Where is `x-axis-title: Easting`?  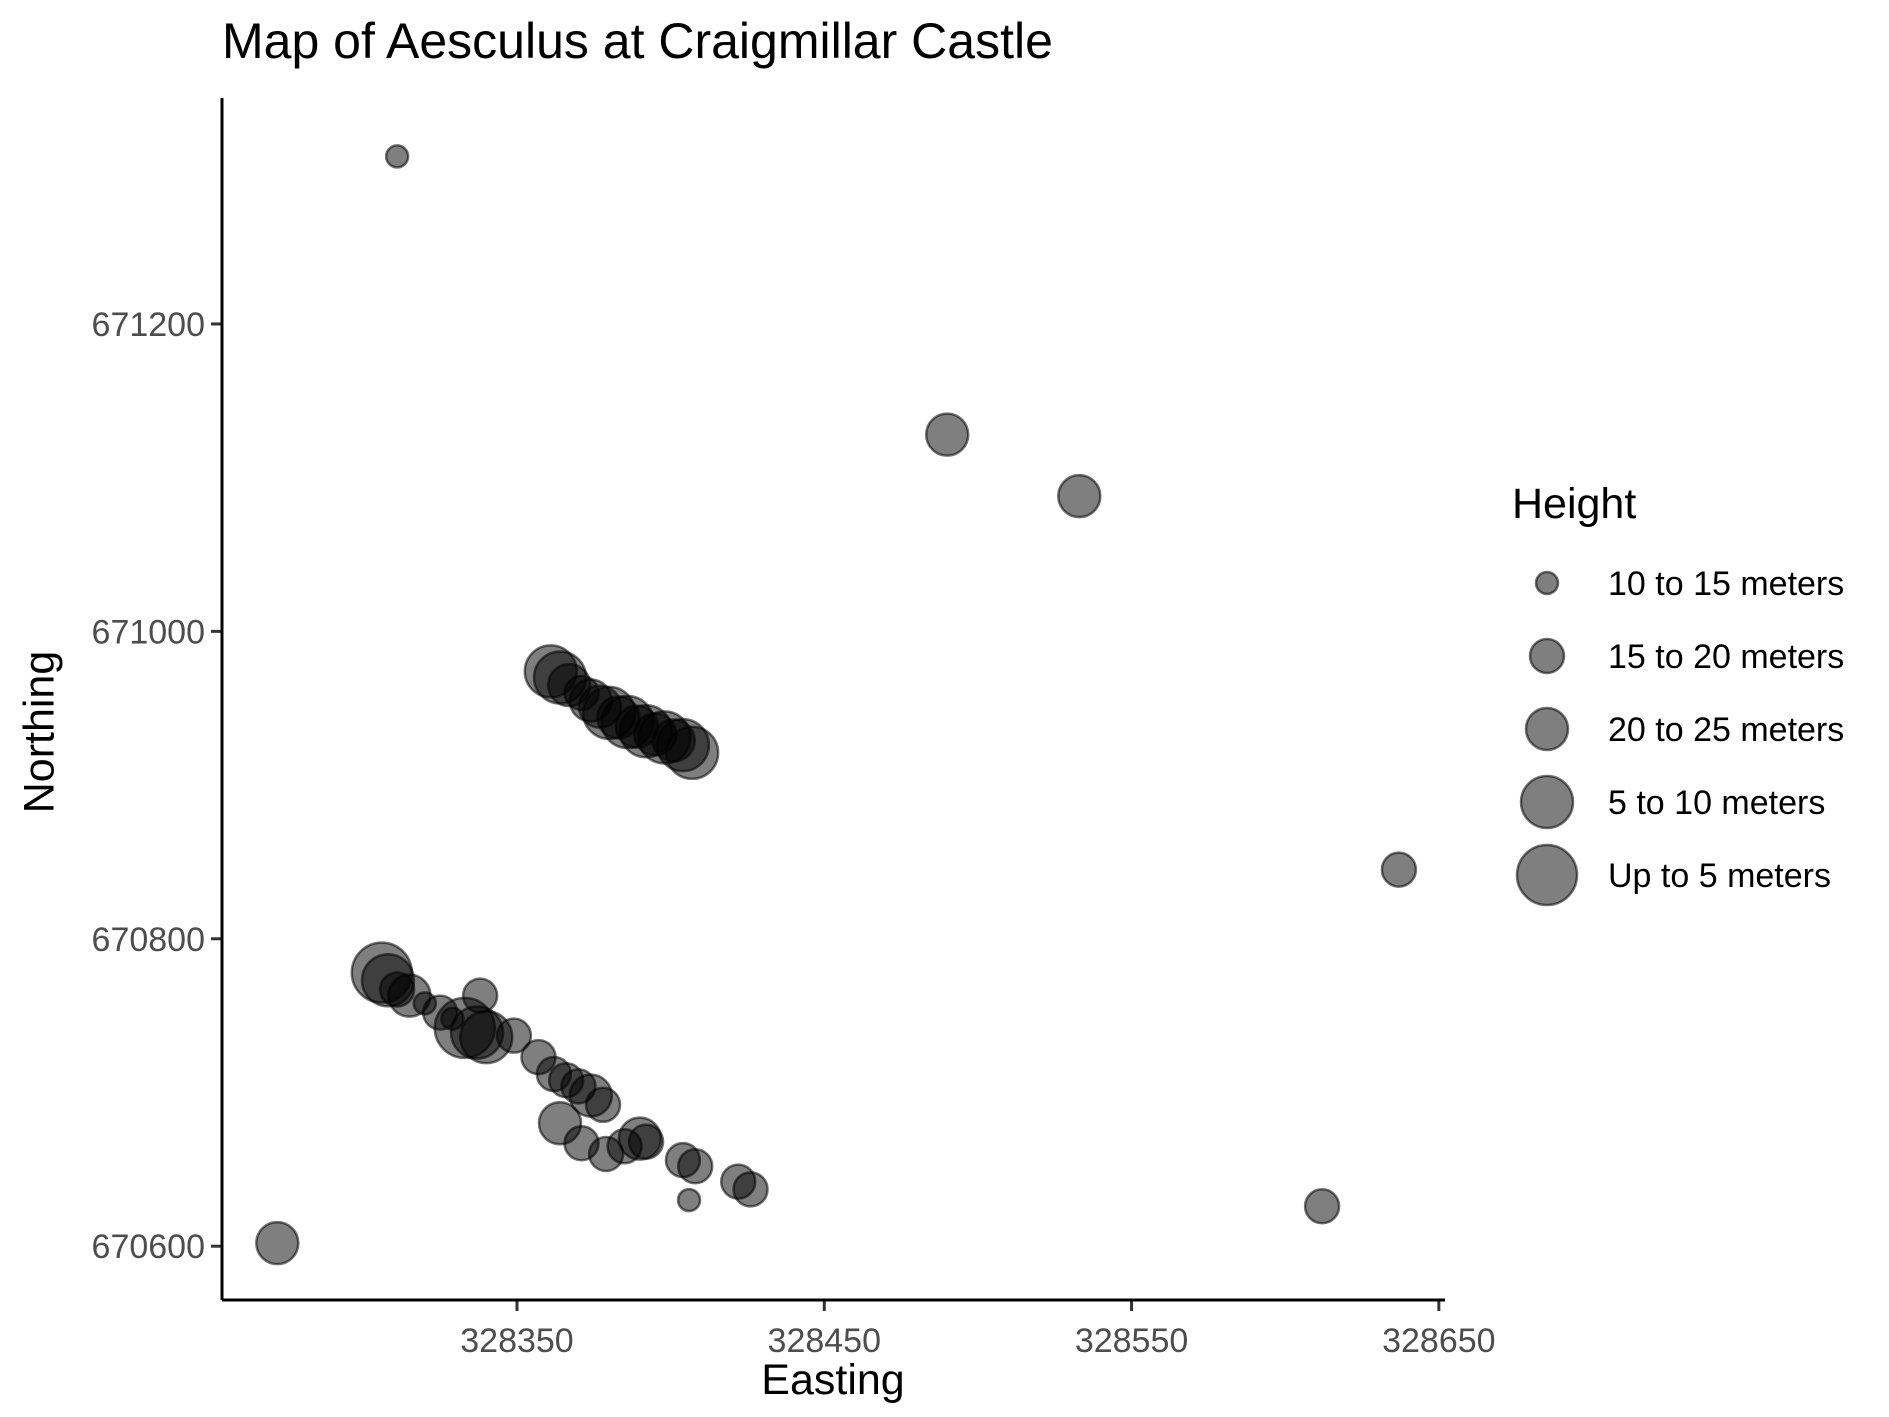
x-axis-title: Easting is located at coordinates (833, 1380).